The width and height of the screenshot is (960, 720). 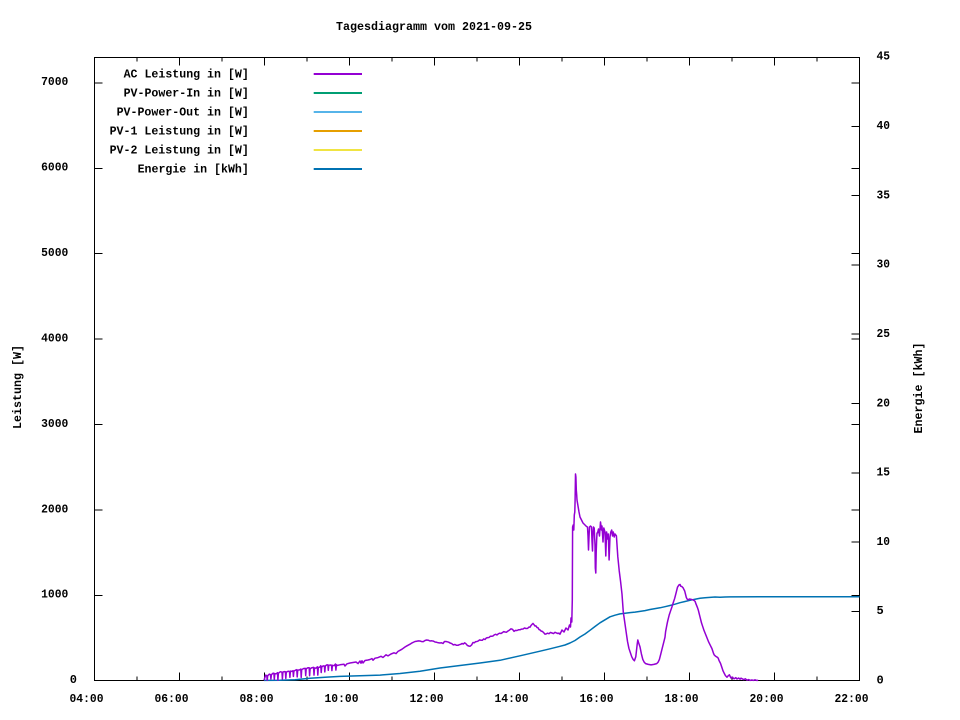 What do you see at coordinates (884, 57) in the screenshot?
I see `svg-text: 45` at bounding box center [884, 57].